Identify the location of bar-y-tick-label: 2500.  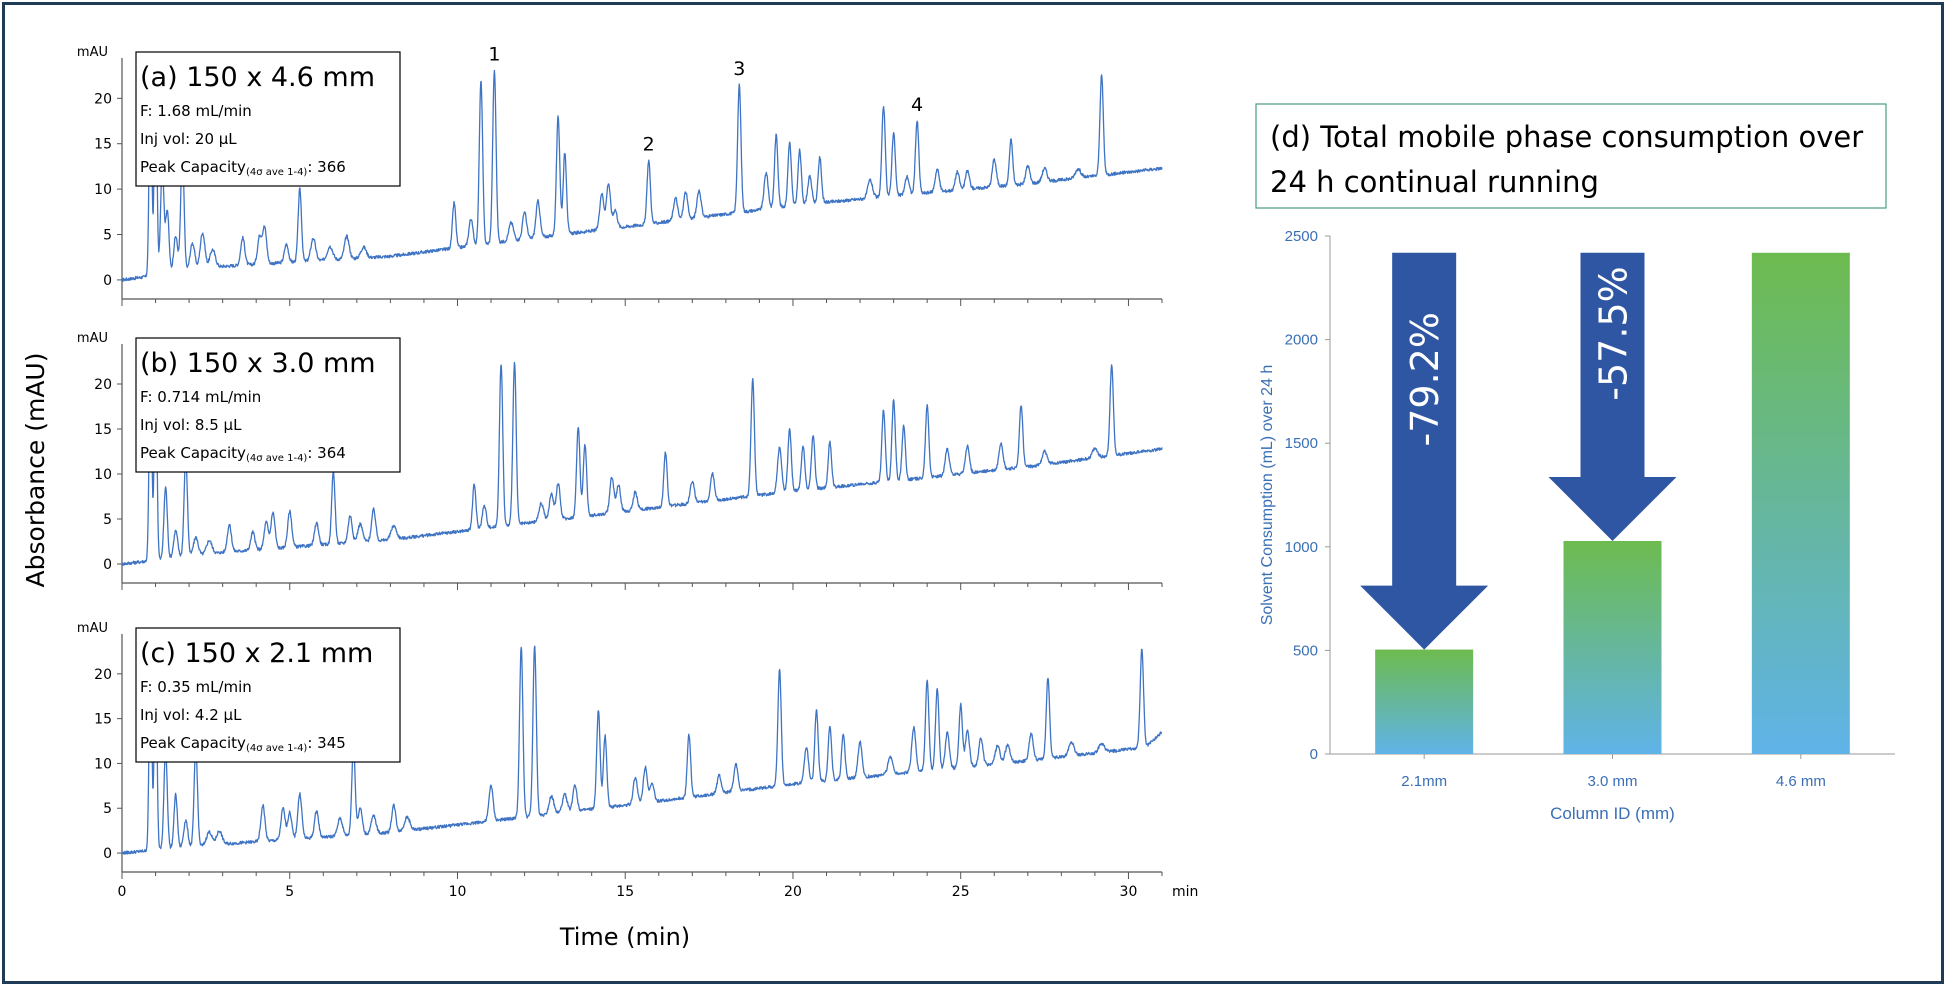
(1301, 236).